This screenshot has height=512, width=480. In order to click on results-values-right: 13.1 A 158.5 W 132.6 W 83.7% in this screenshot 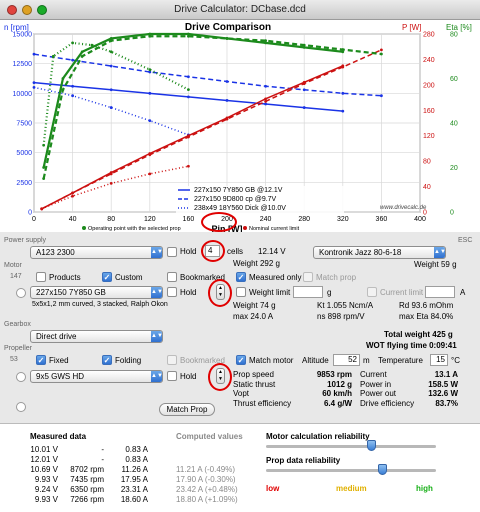, I will do `click(434, 389)`.